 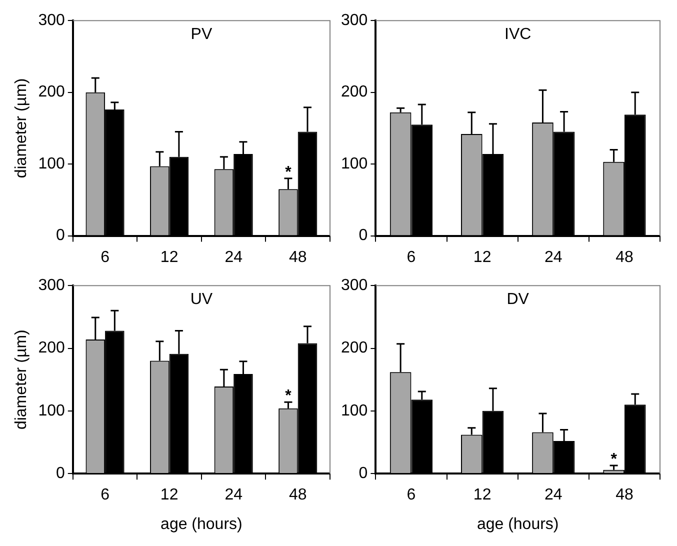 I want to click on chart-title: PV, so click(x=201, y=35).